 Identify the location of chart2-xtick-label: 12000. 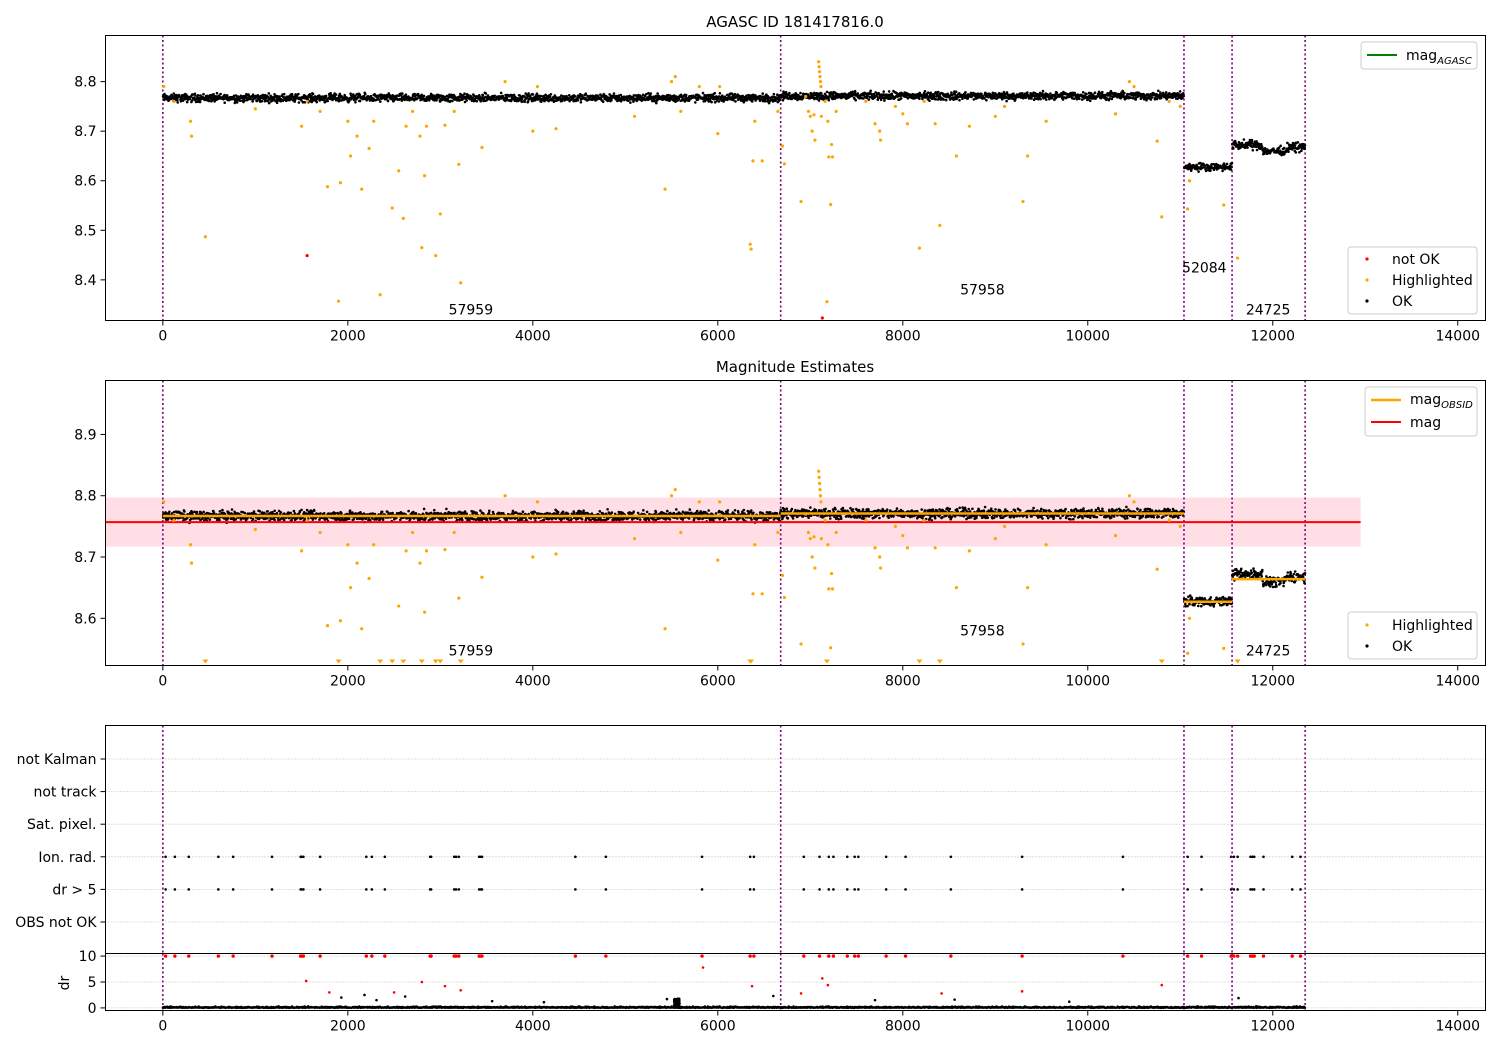
(1272, 682).